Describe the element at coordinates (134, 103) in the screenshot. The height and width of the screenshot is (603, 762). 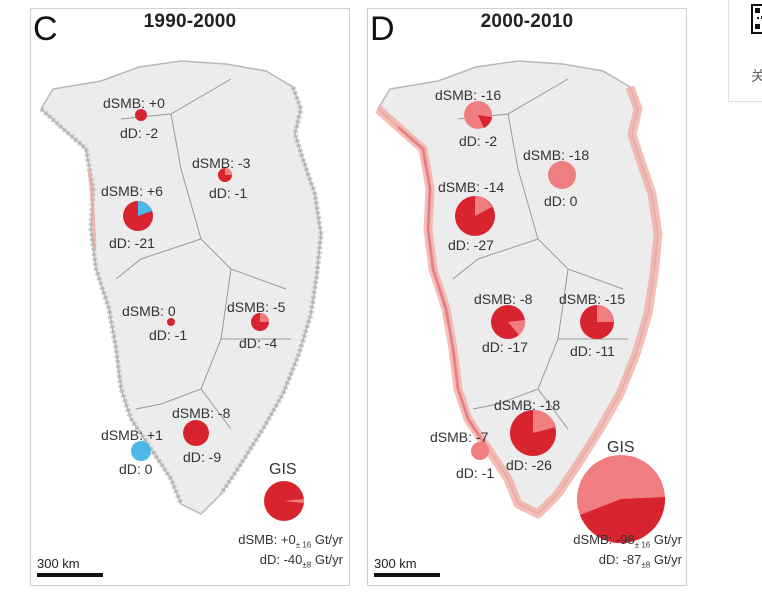
I see `basin-smb-label: dSMB: +0` at that location.